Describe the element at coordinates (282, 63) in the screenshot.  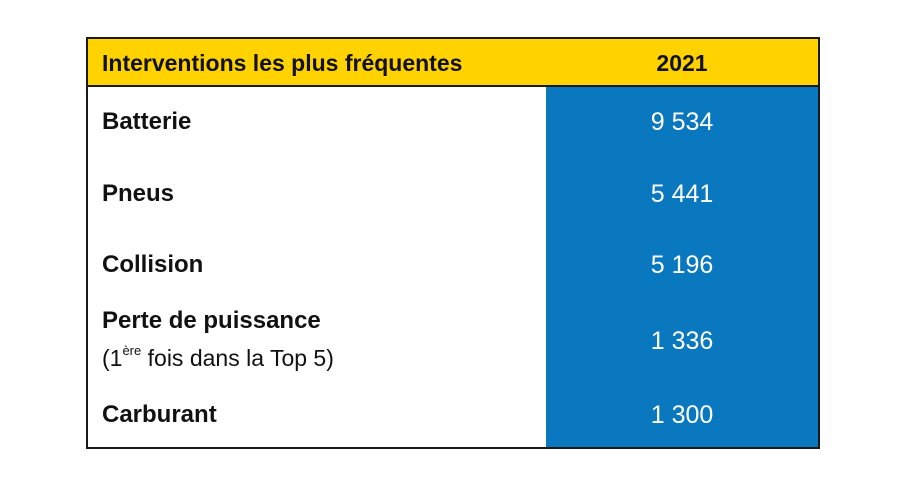
I see `header-label: Interventions les plus fréquentes` at that location.